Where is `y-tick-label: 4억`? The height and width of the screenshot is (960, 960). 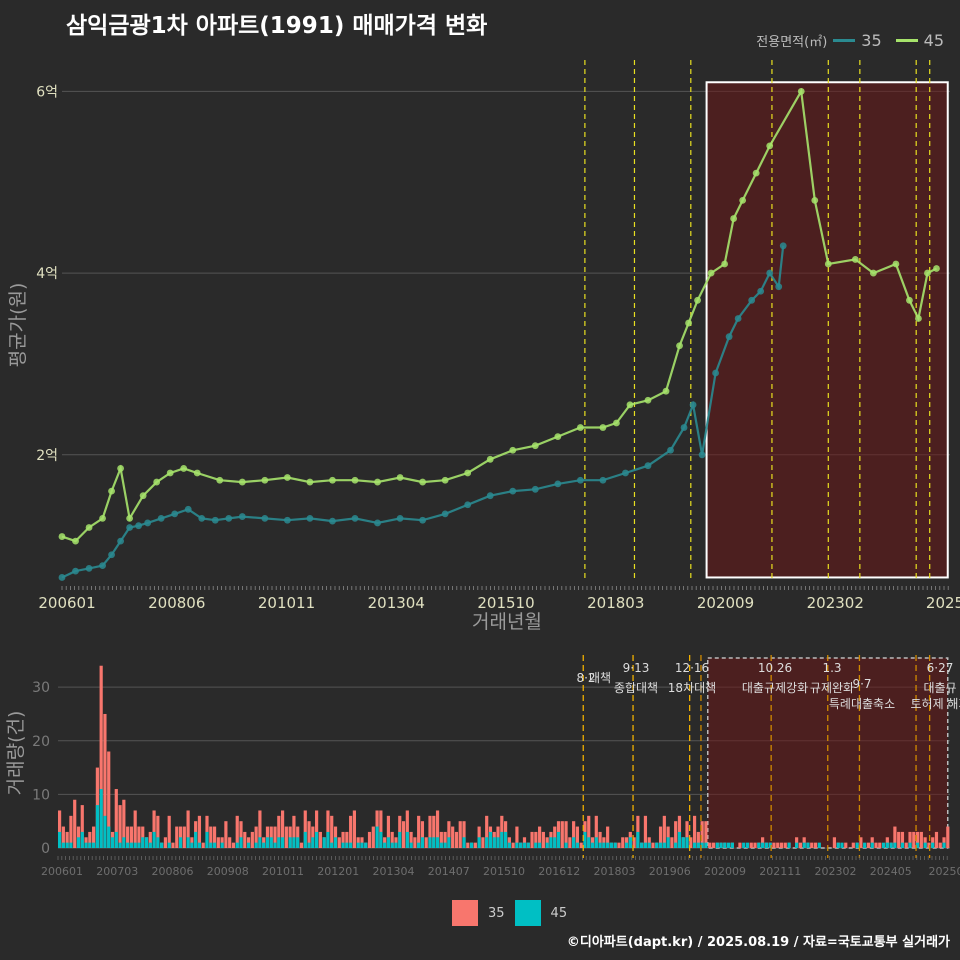 y-tick-label: 4억 is located at coordinates (47, 274).